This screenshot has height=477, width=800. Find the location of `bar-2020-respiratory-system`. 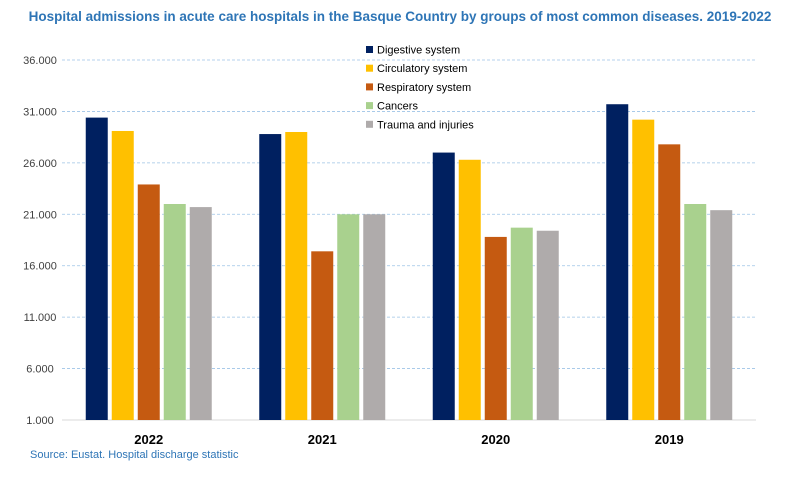

bar-2020-respiratory-system is located at coordinates (495, 328).